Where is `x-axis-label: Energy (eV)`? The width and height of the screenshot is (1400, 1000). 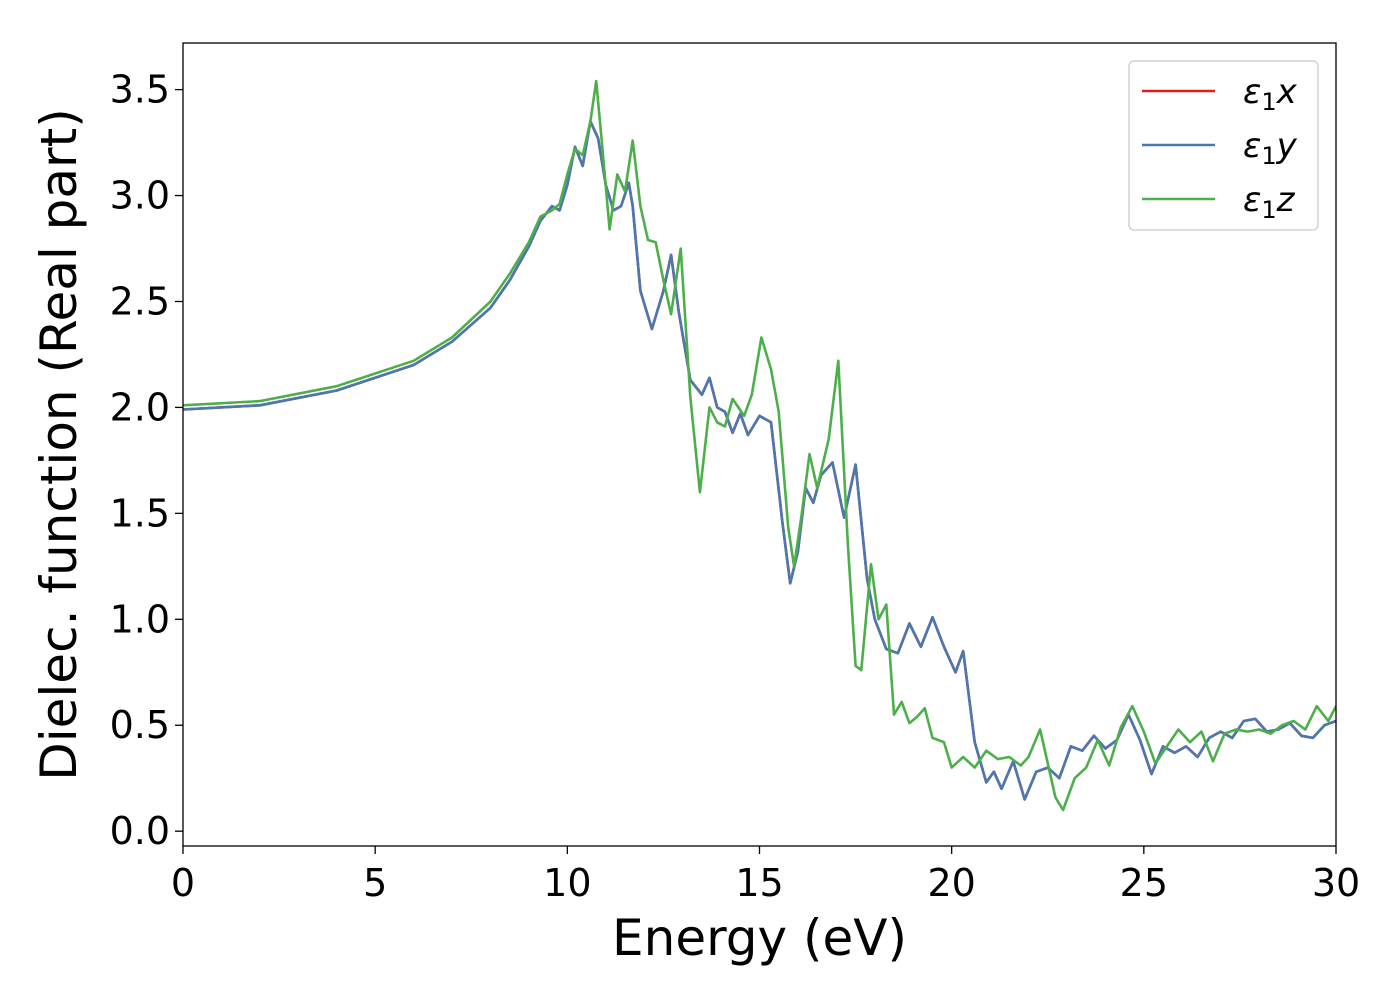
x-axis-label: Energy (eV) is located at coordinates (759, 938).